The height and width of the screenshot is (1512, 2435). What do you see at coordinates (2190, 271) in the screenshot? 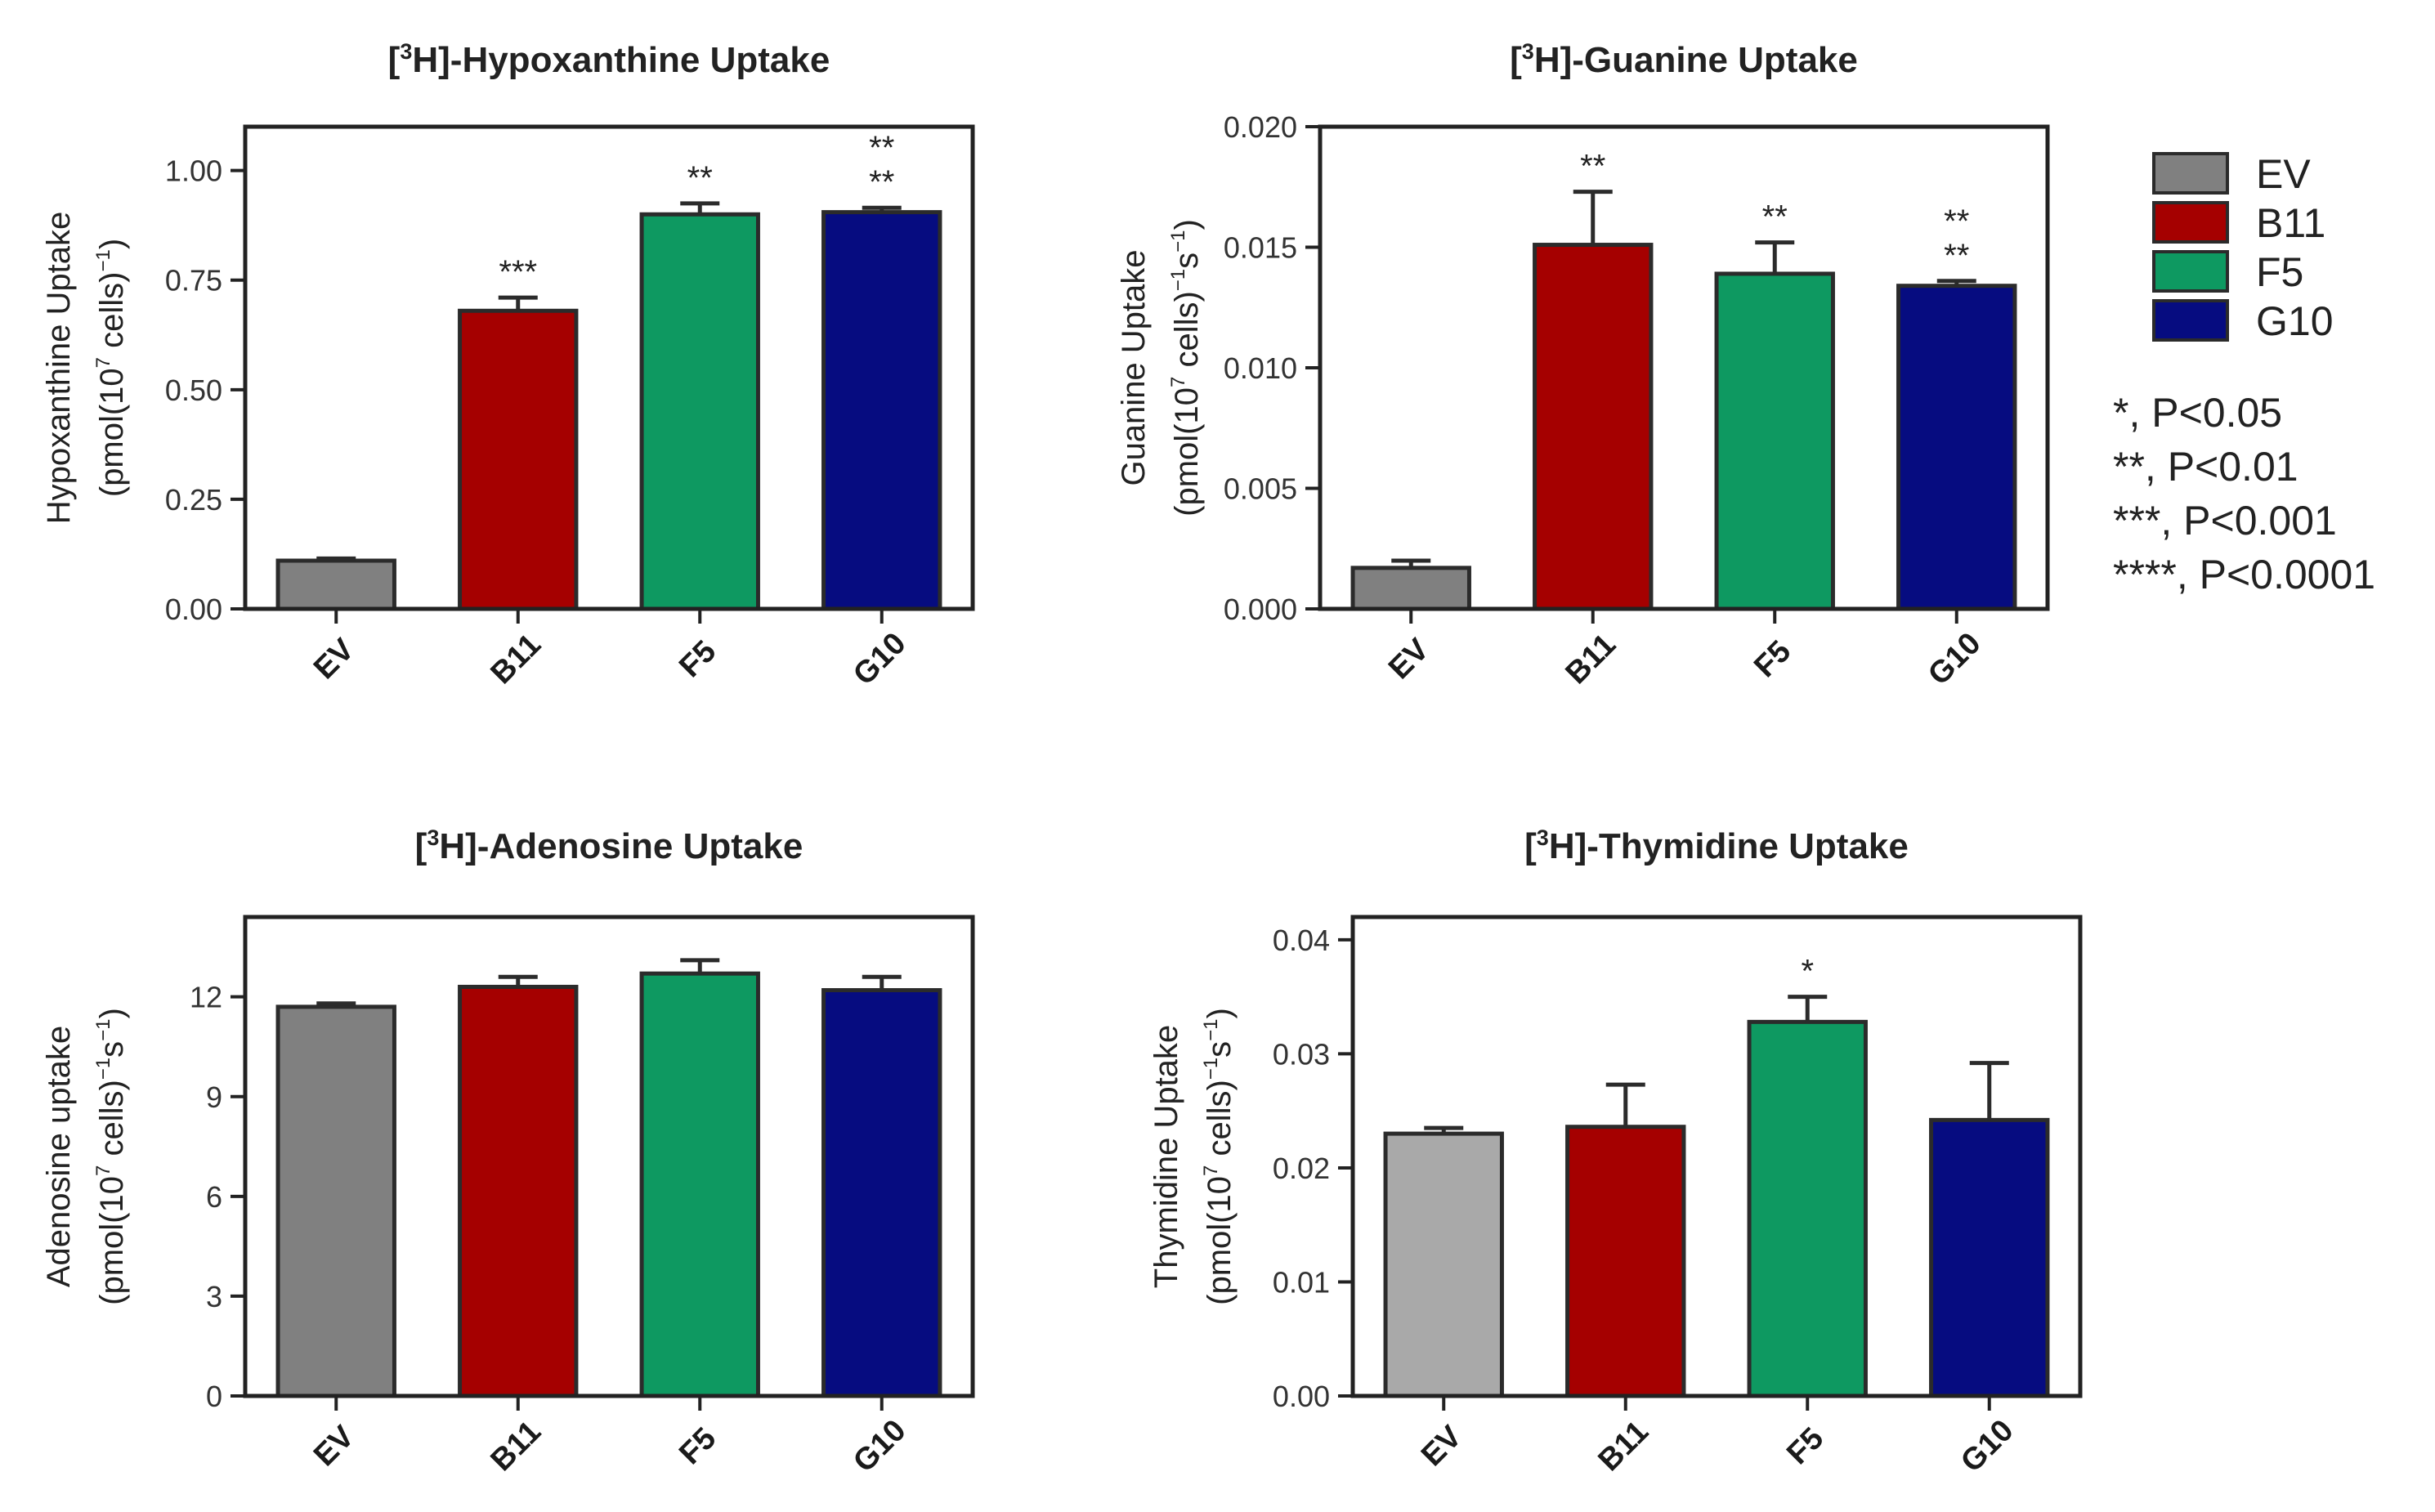
I see `legend-swatch-f5` at bounding box center [2190, 271].